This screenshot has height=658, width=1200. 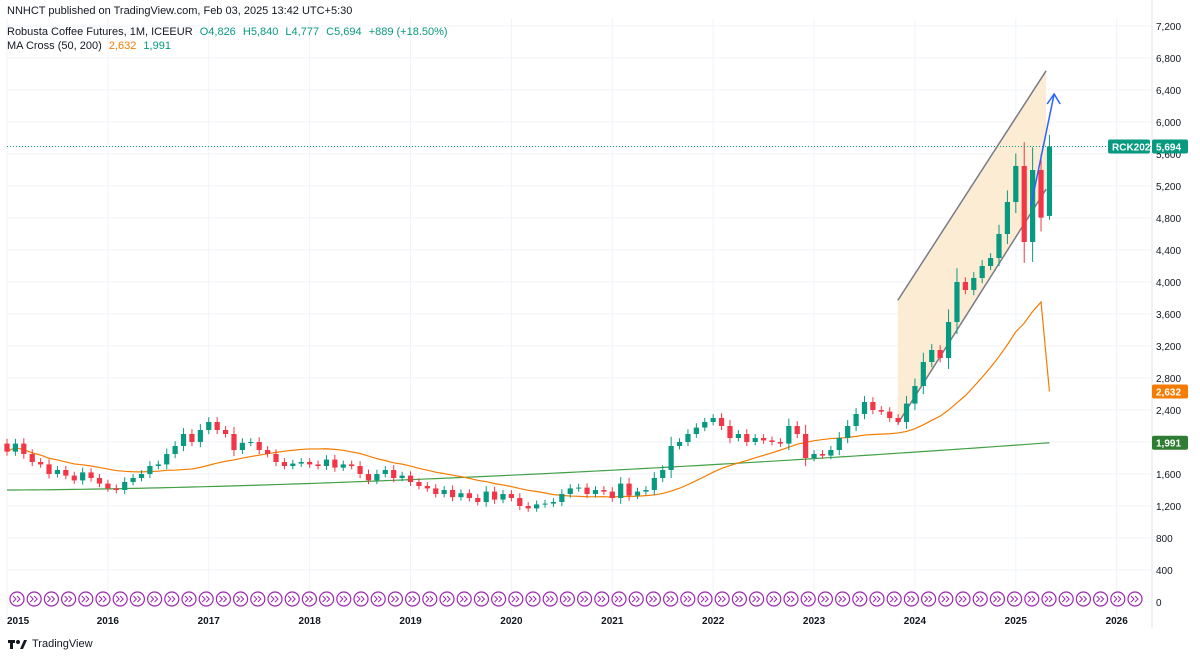 What do you see at coordinates (310, 621) in the screenshot?
I see `x-tick-label: 2018` at bounding box center [310, 621].